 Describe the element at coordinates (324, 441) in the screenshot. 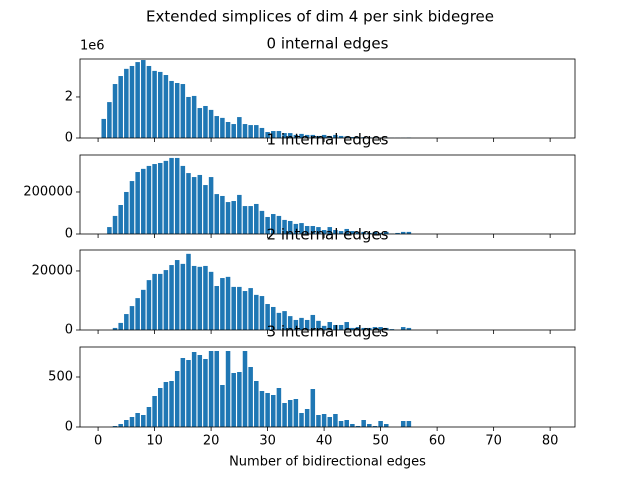

I see `x-tick-label: 40` at that location.